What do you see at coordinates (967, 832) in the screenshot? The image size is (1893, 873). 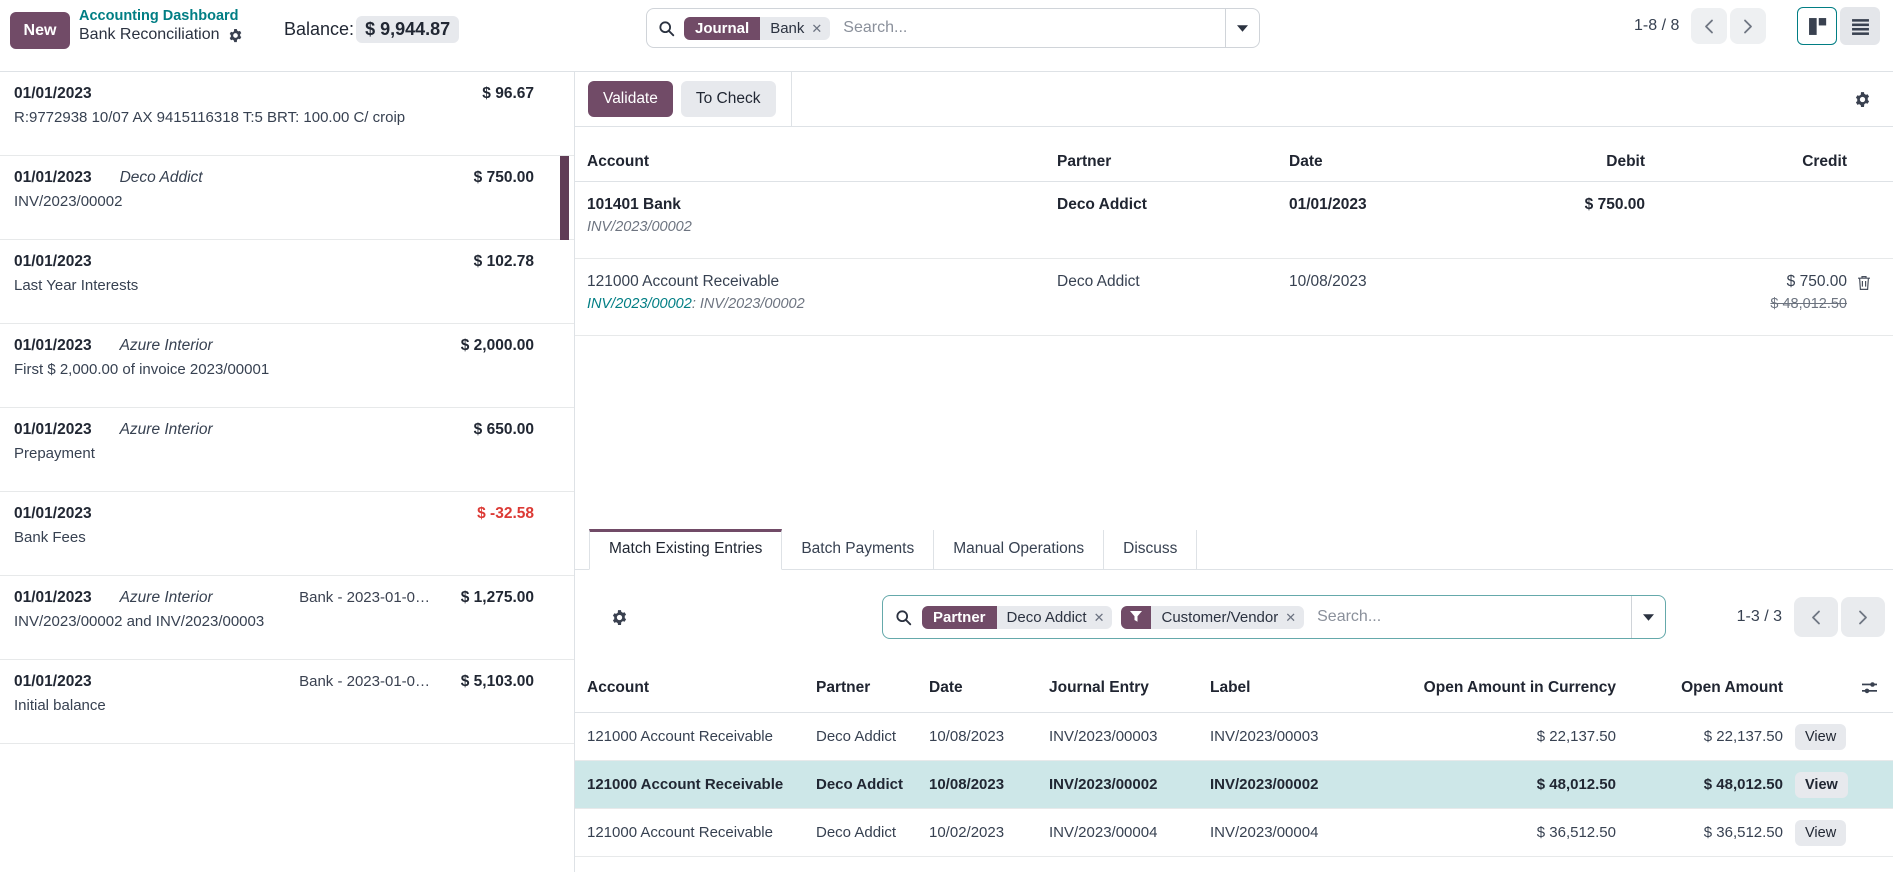 I see `date-cell: 10/02/2023` at bounding box center [967, 832].